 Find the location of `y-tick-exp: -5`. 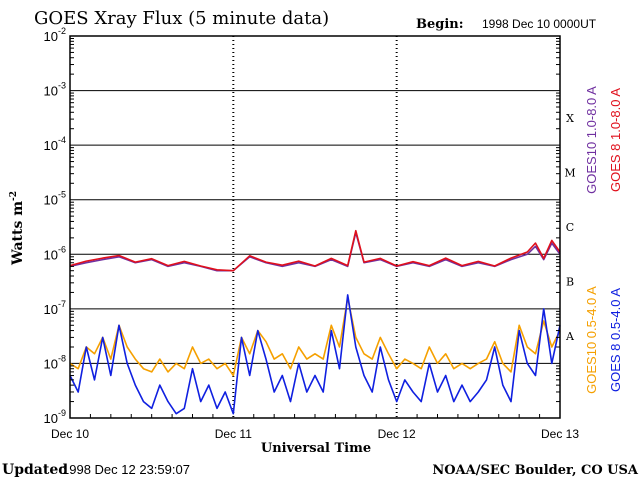

y-tick-exp: -5 is located at coordinates (62, 195).